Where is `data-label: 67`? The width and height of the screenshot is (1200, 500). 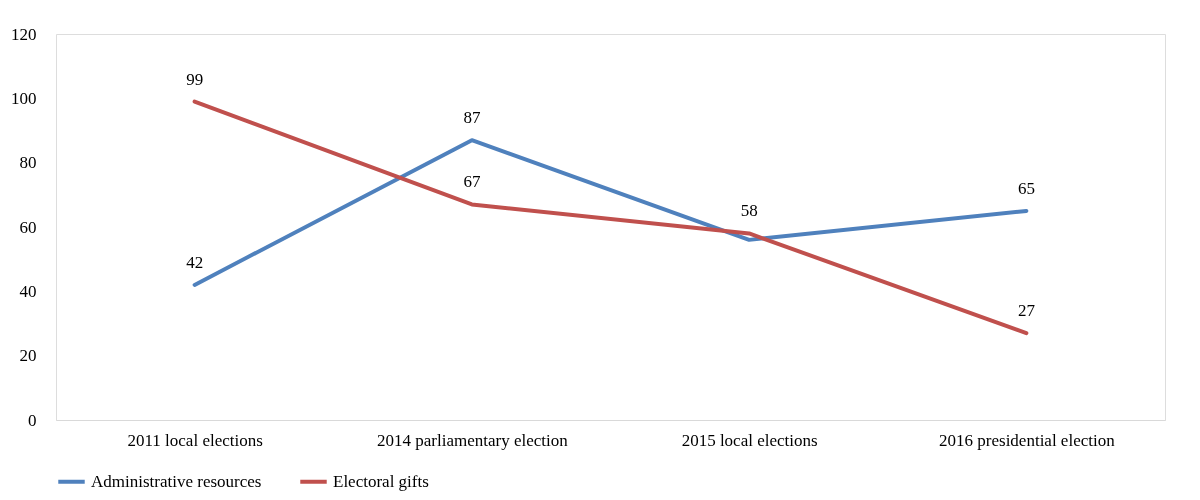
data-label: 67 is located at coordinates (472, 182).